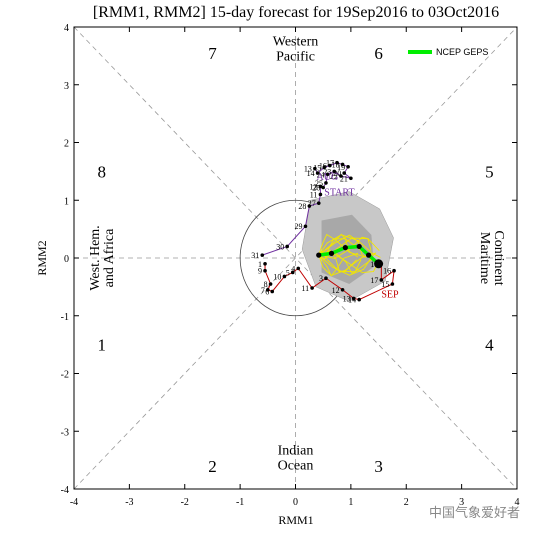  I want to click on month-label: SEP, so click(390, 294).